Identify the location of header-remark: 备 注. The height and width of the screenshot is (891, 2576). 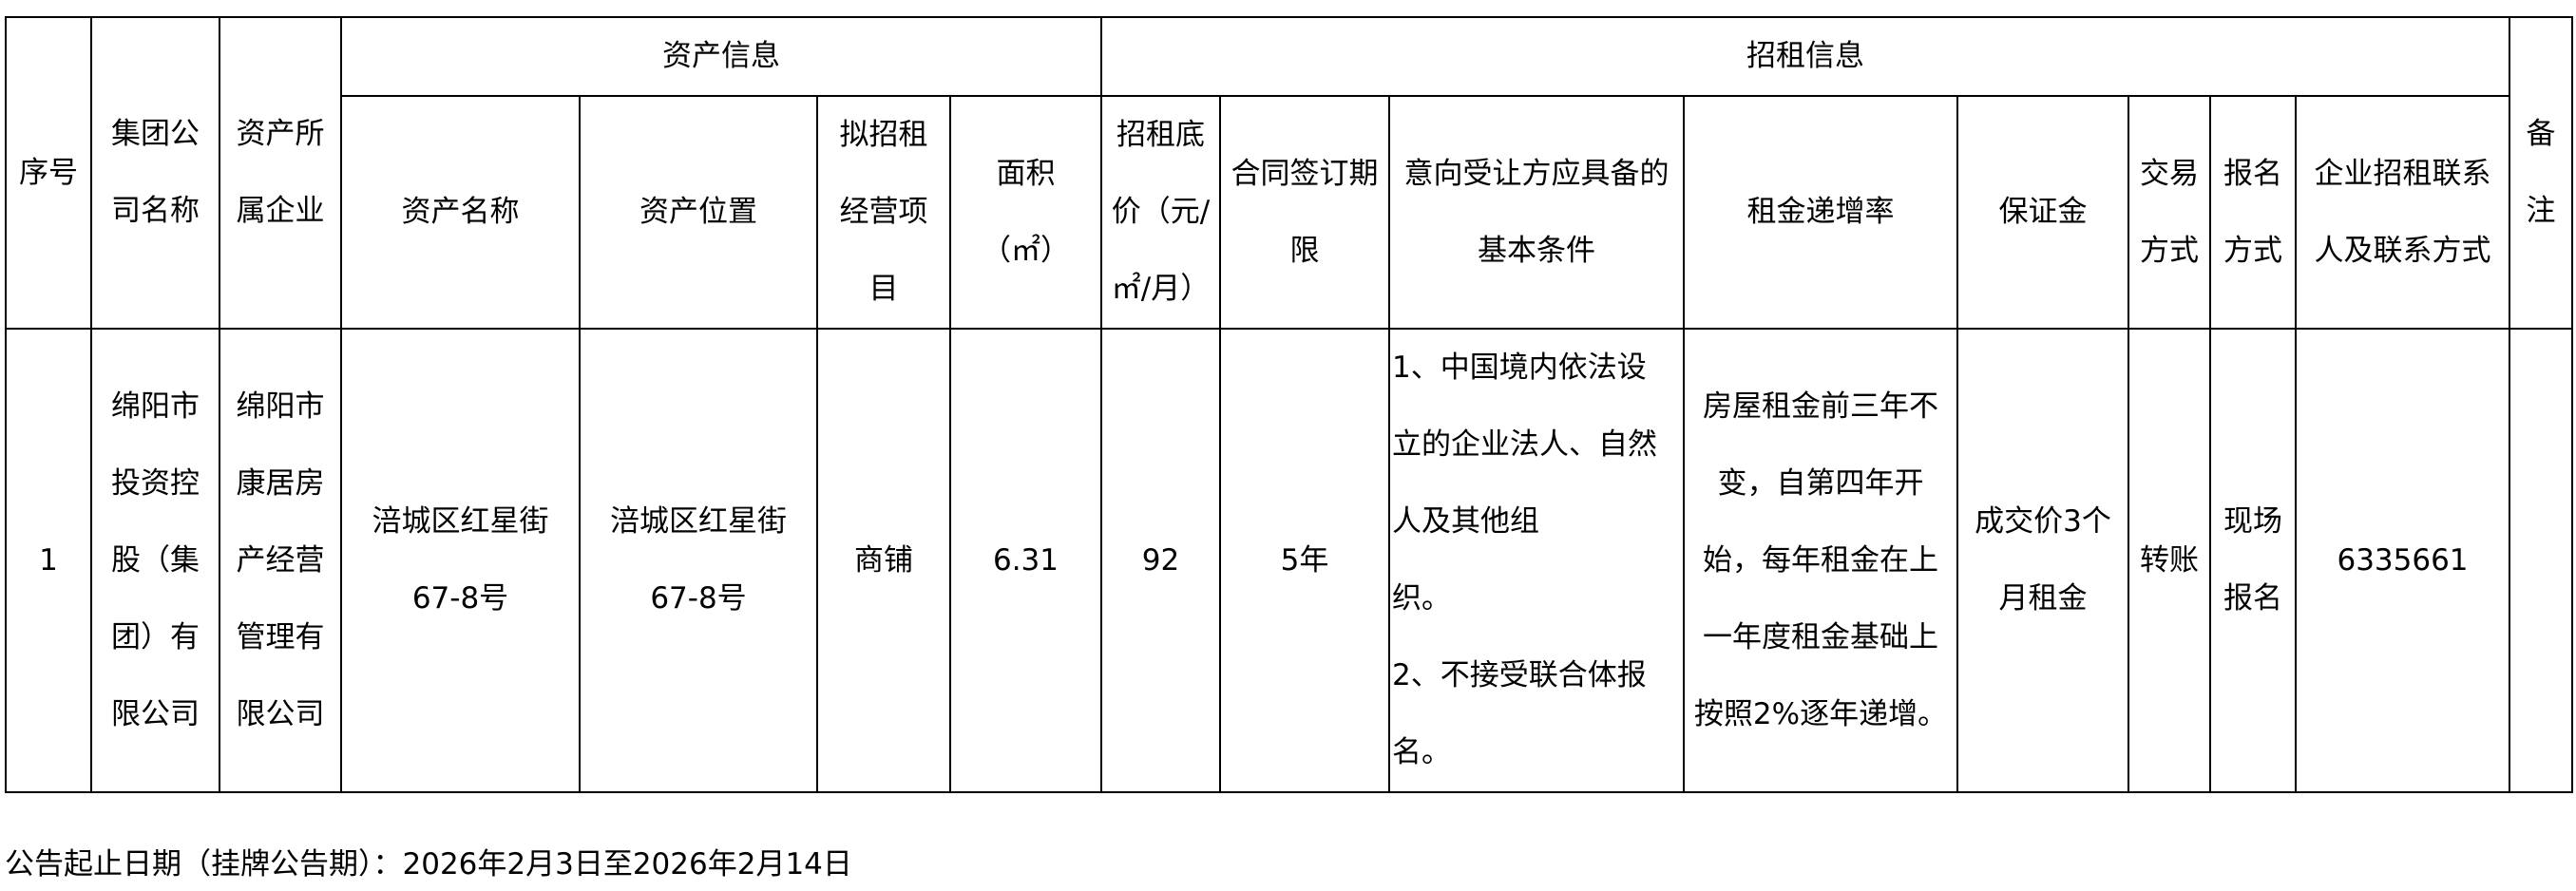
(2541, 173).